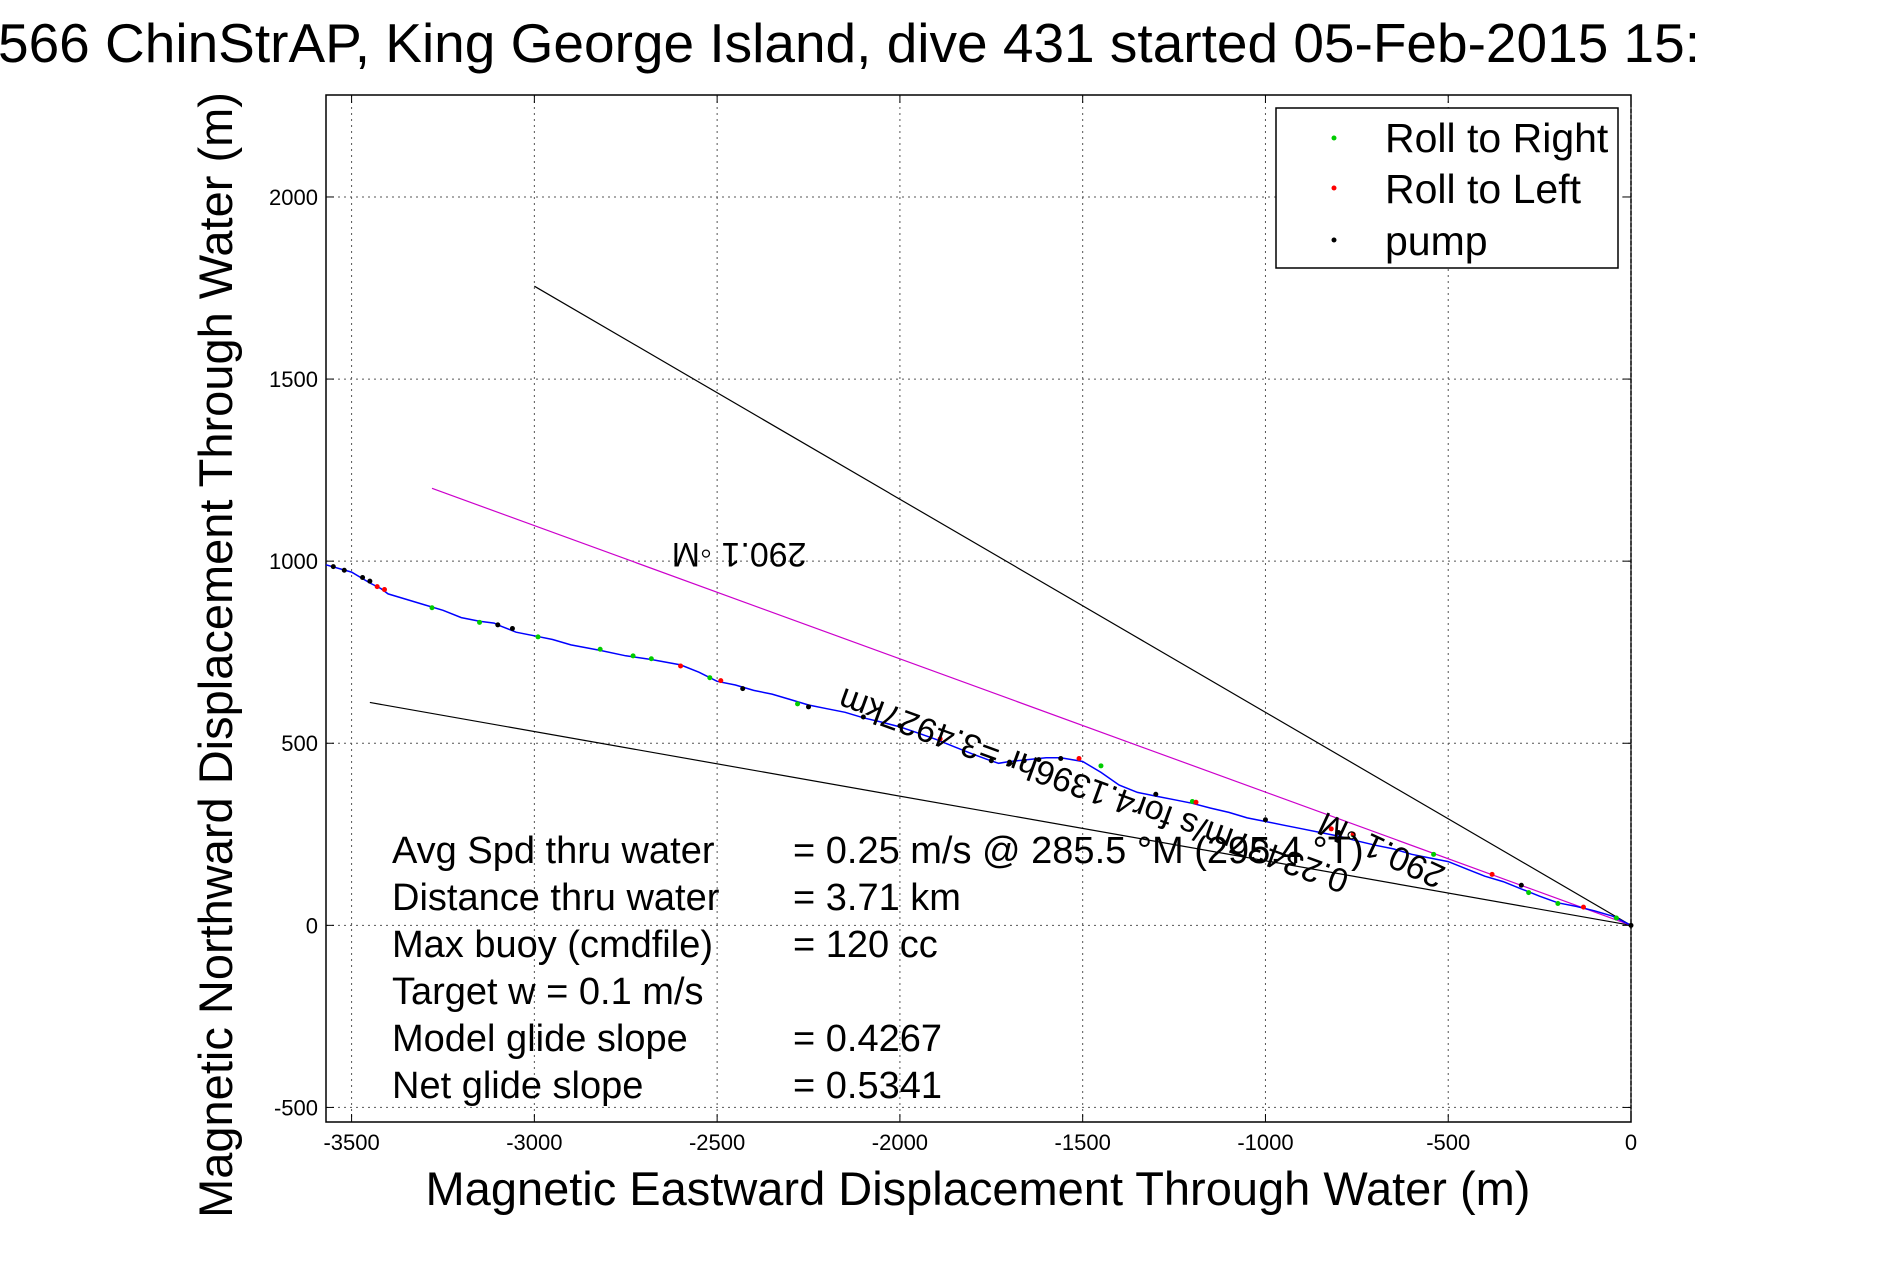  I want to click on y-tick-label: 0, so click(312, 925).